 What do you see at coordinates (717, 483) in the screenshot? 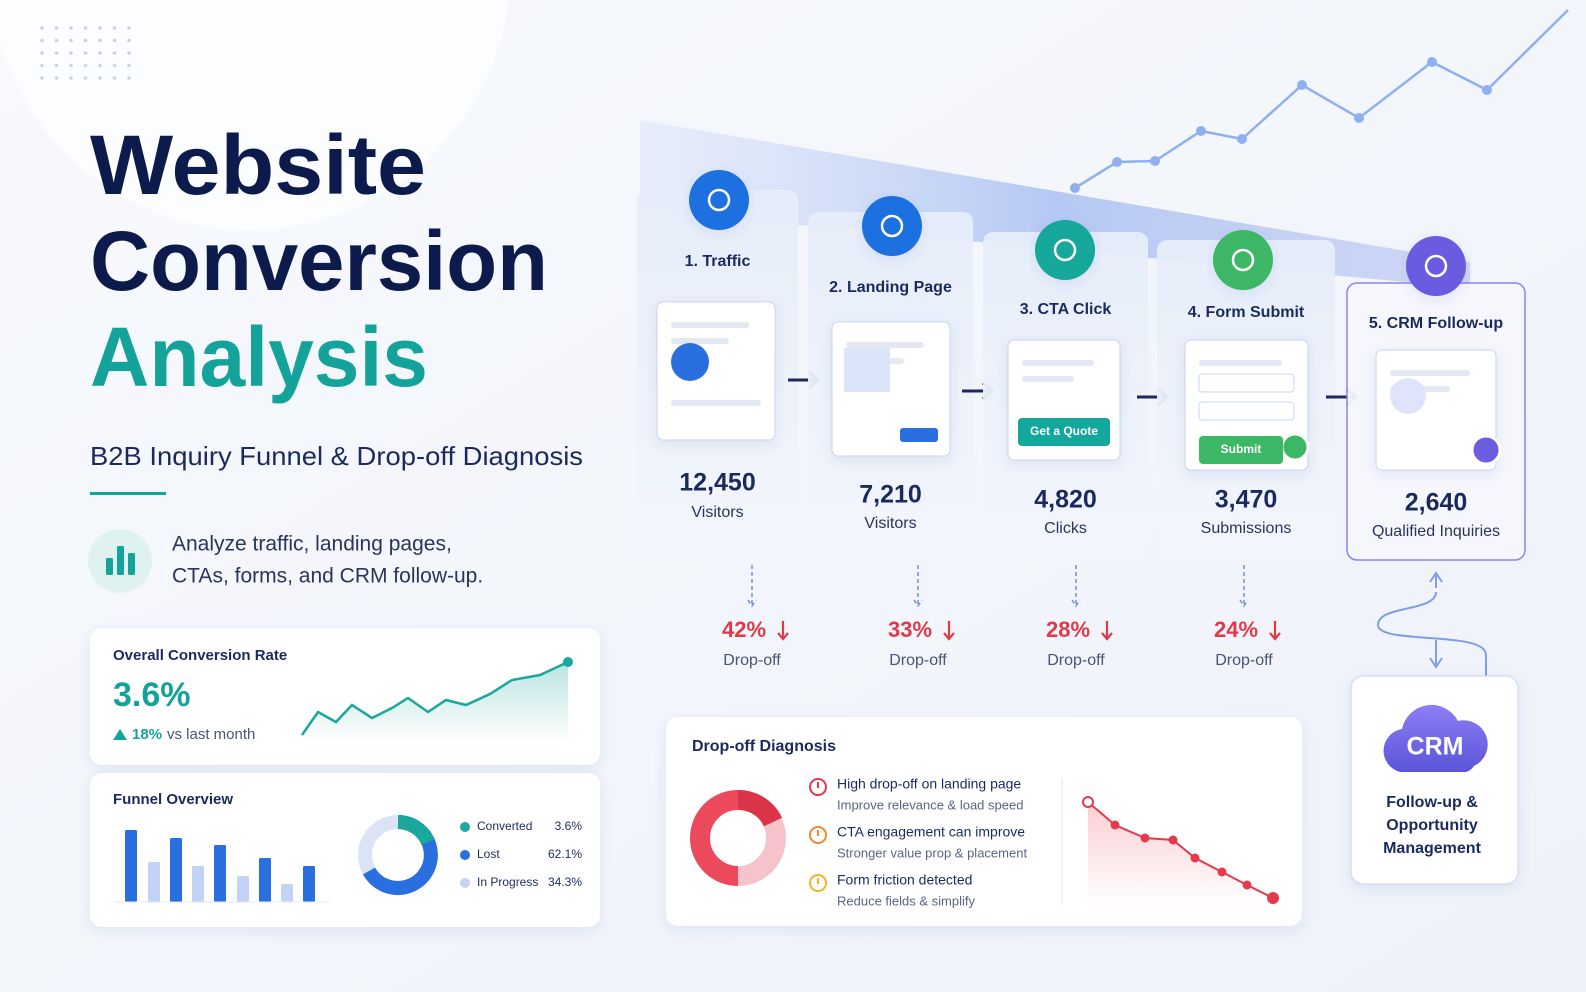
I see `step-count: 12,450` at bounding box center [717, 483].